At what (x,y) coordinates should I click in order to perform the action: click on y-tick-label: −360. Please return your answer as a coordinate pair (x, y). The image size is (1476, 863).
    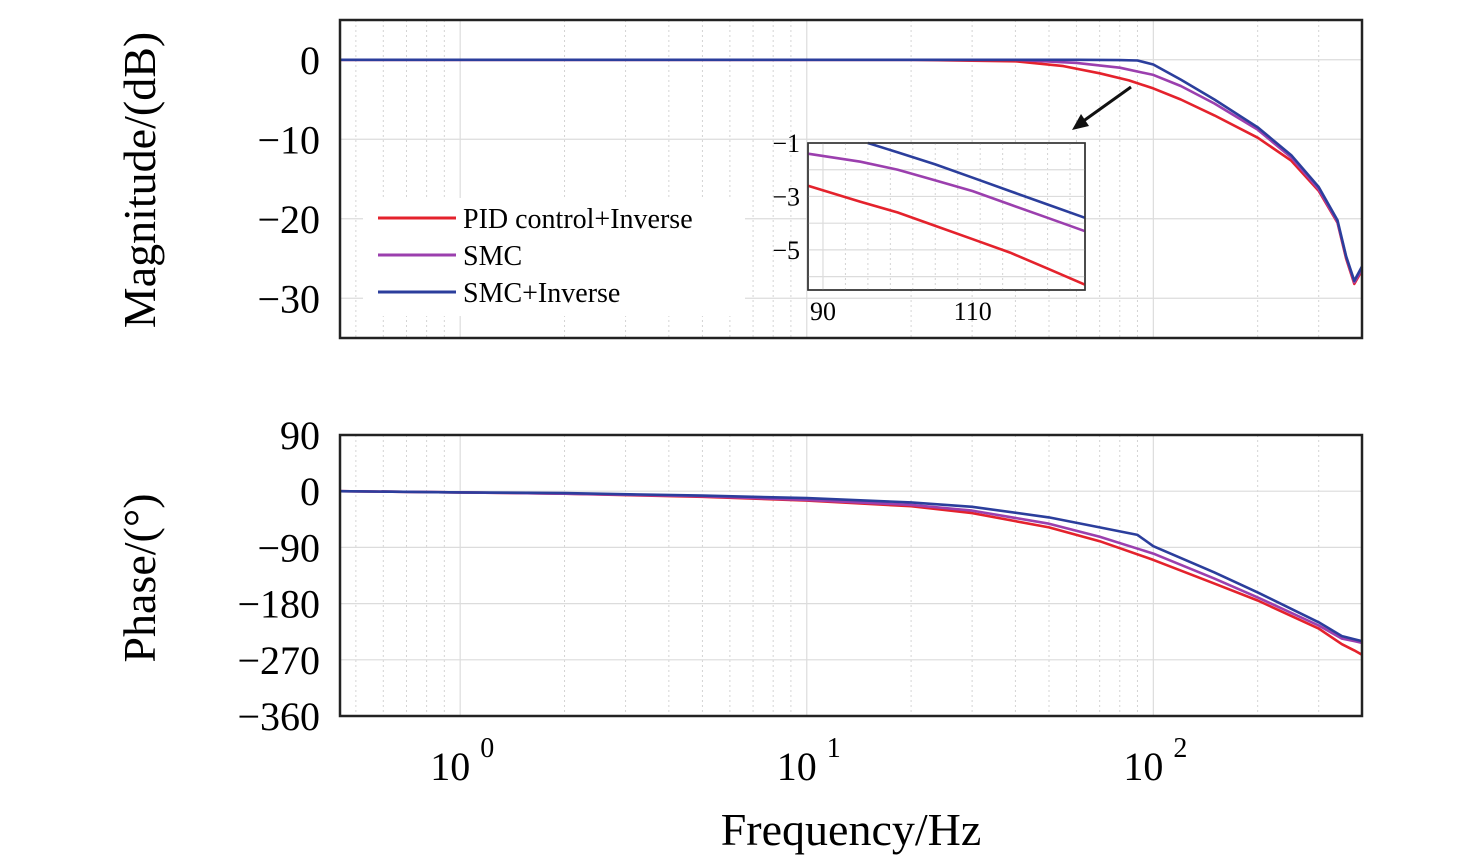
    Looking at the image, I should click on (278, 716).